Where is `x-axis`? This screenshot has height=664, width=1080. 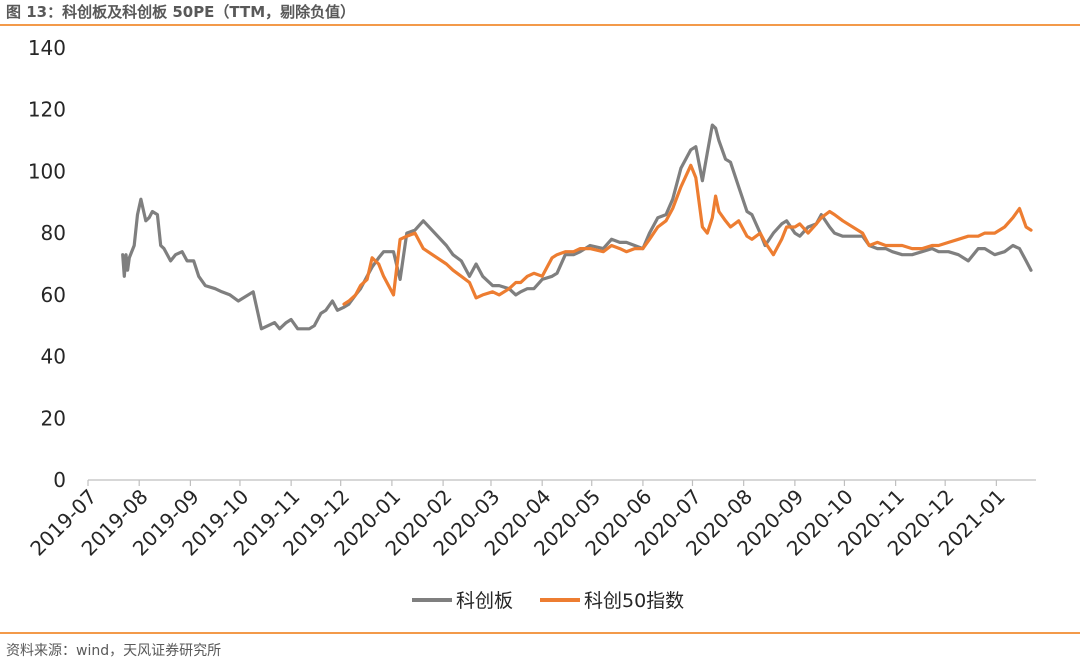
x-axis is located at coordinates (561, 482).